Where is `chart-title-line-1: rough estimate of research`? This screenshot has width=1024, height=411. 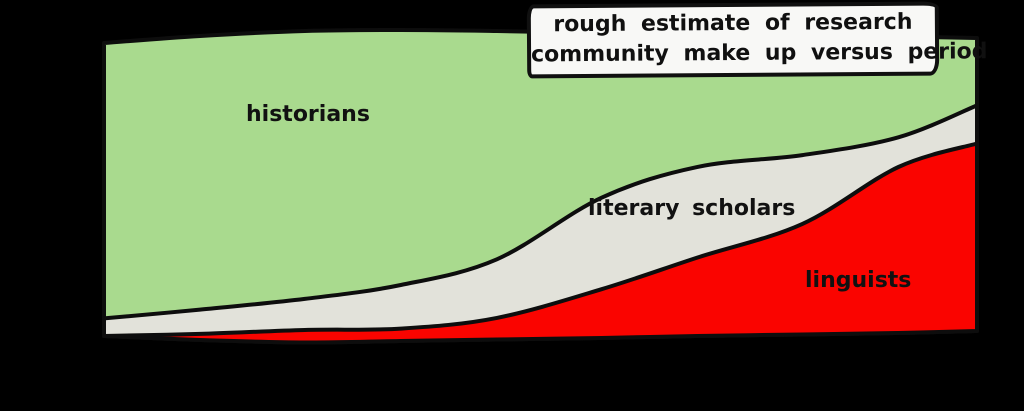
chart-title-line-1: rough estimate of research is located at coordinates (733, 23).